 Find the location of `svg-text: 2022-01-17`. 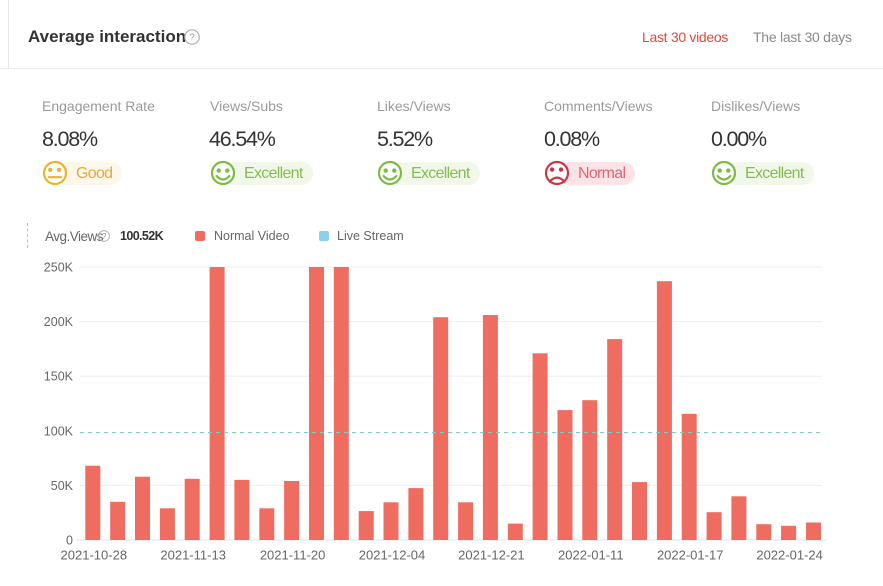

svg-text: 2022-01-17 is located at coordinates (690, 555).